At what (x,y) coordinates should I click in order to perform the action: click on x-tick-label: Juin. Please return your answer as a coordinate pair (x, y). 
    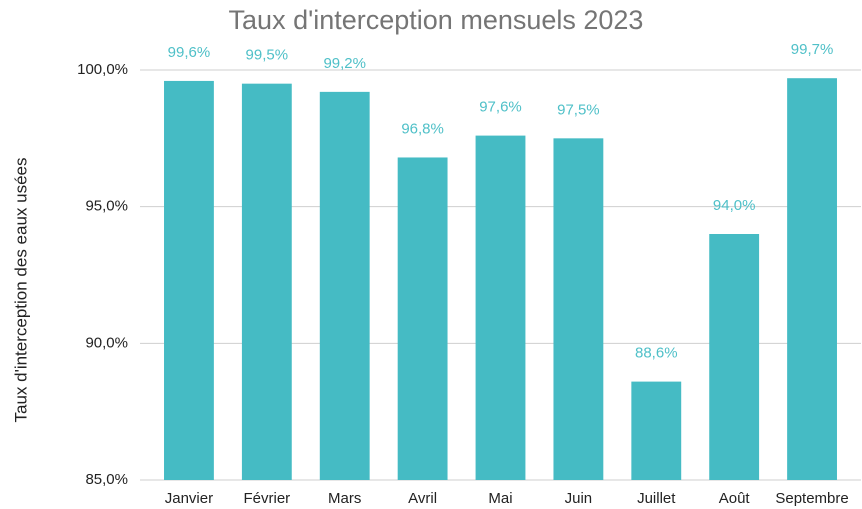
    Looking at the image, I should click on (579, 498).